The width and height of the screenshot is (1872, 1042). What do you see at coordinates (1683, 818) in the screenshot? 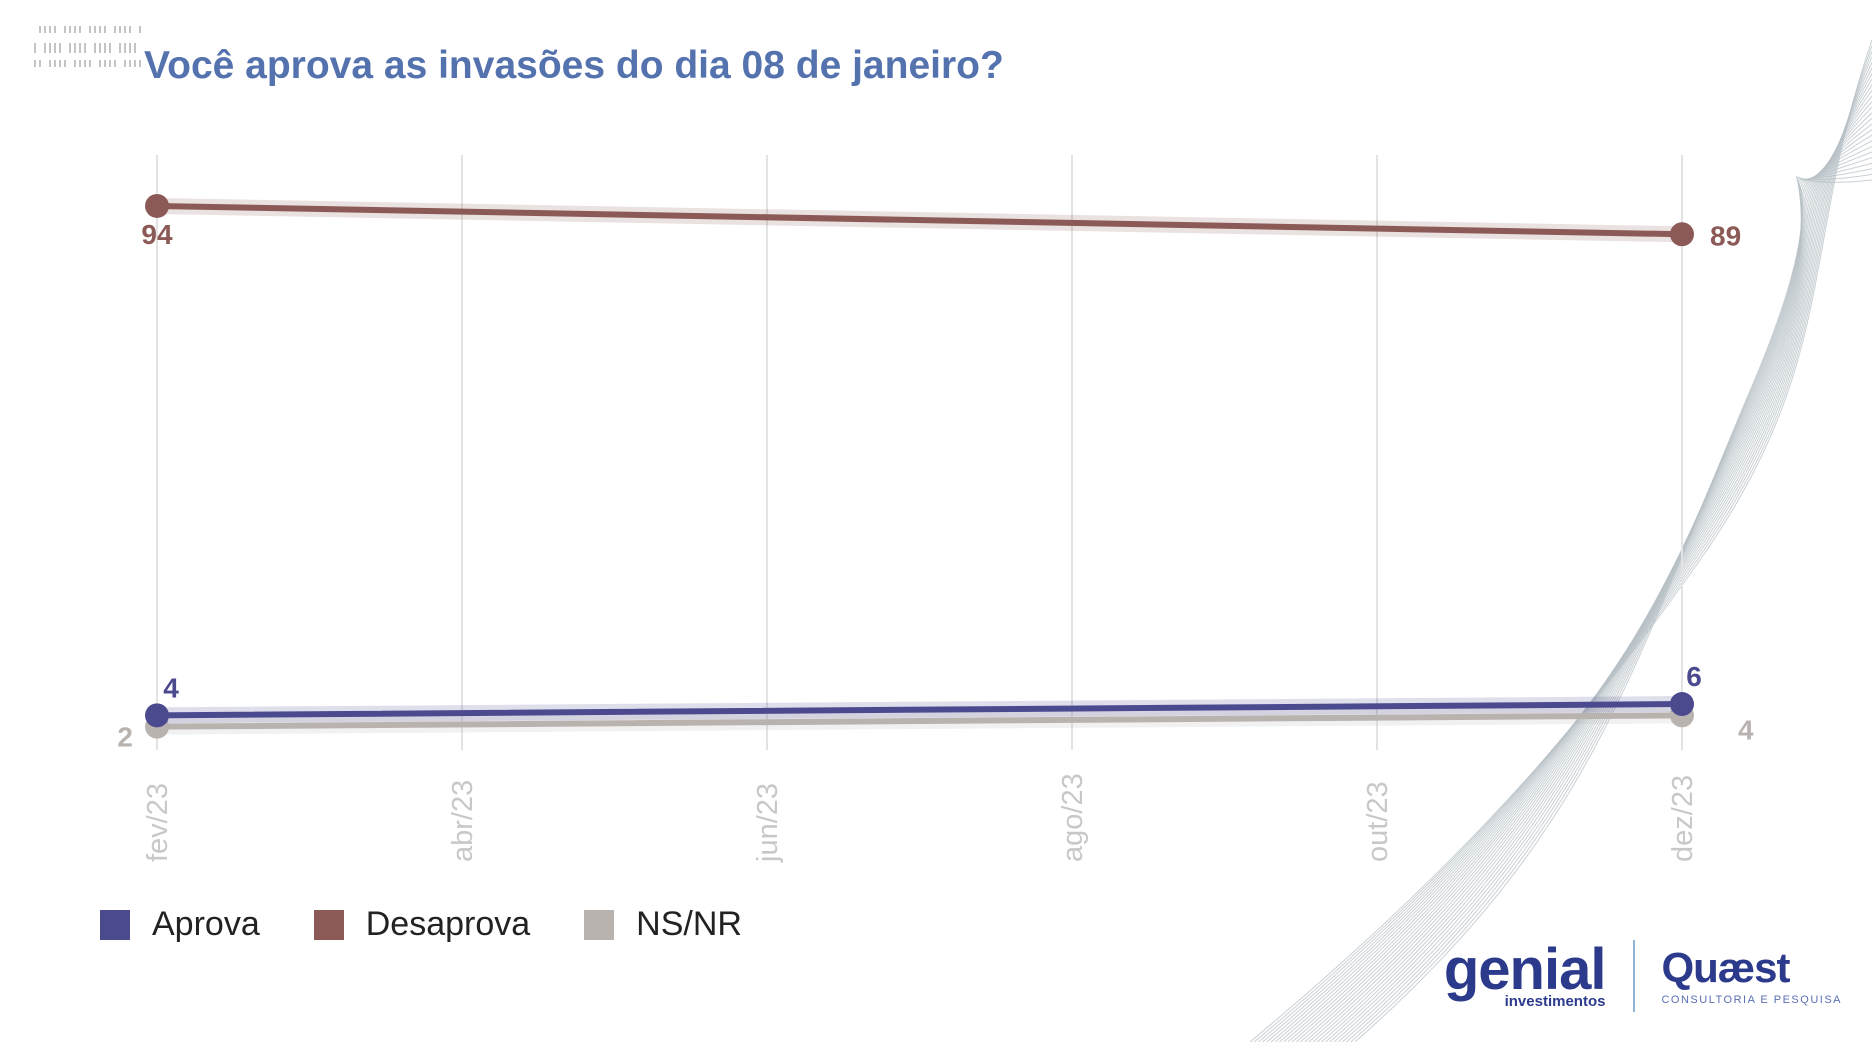
I see `x-tick-label: dez/23` at bounding box center [1683, 818].